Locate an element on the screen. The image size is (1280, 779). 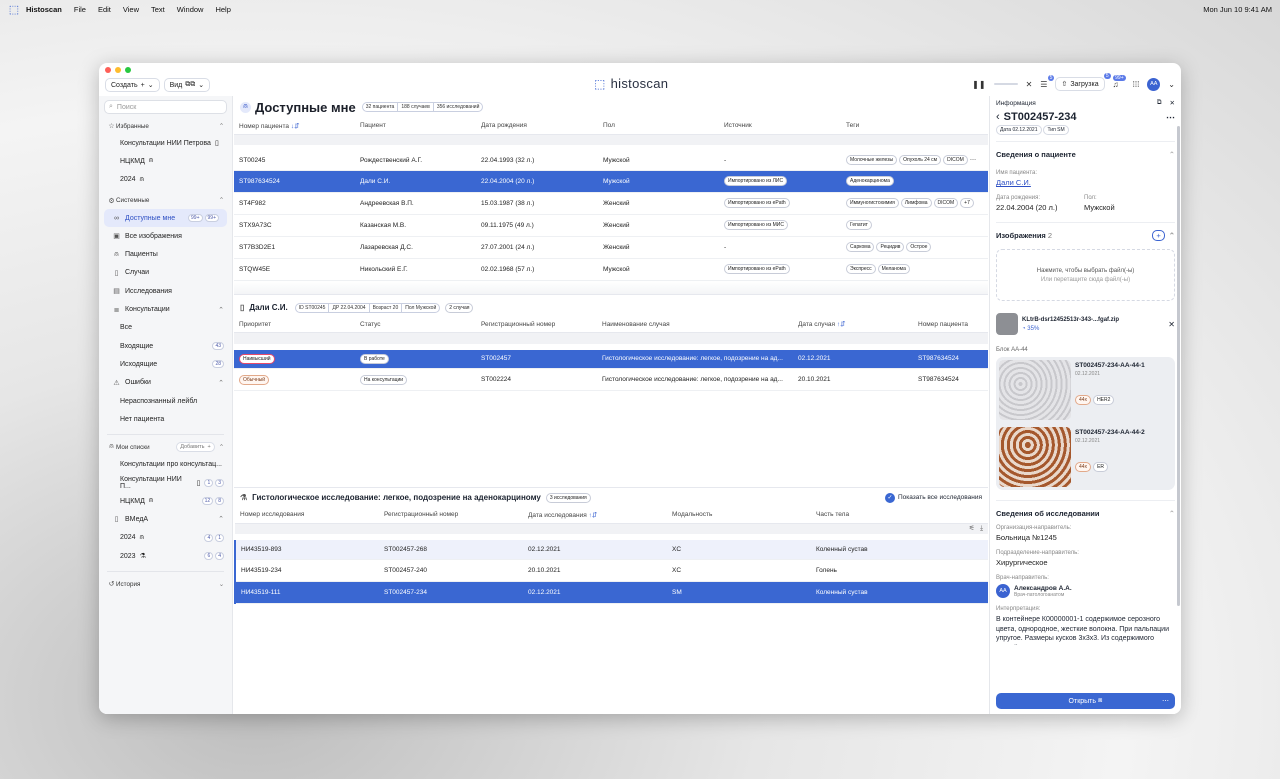
sidebar-item-error: Нераспознанный лейбл is located at coordinates (159, 401).